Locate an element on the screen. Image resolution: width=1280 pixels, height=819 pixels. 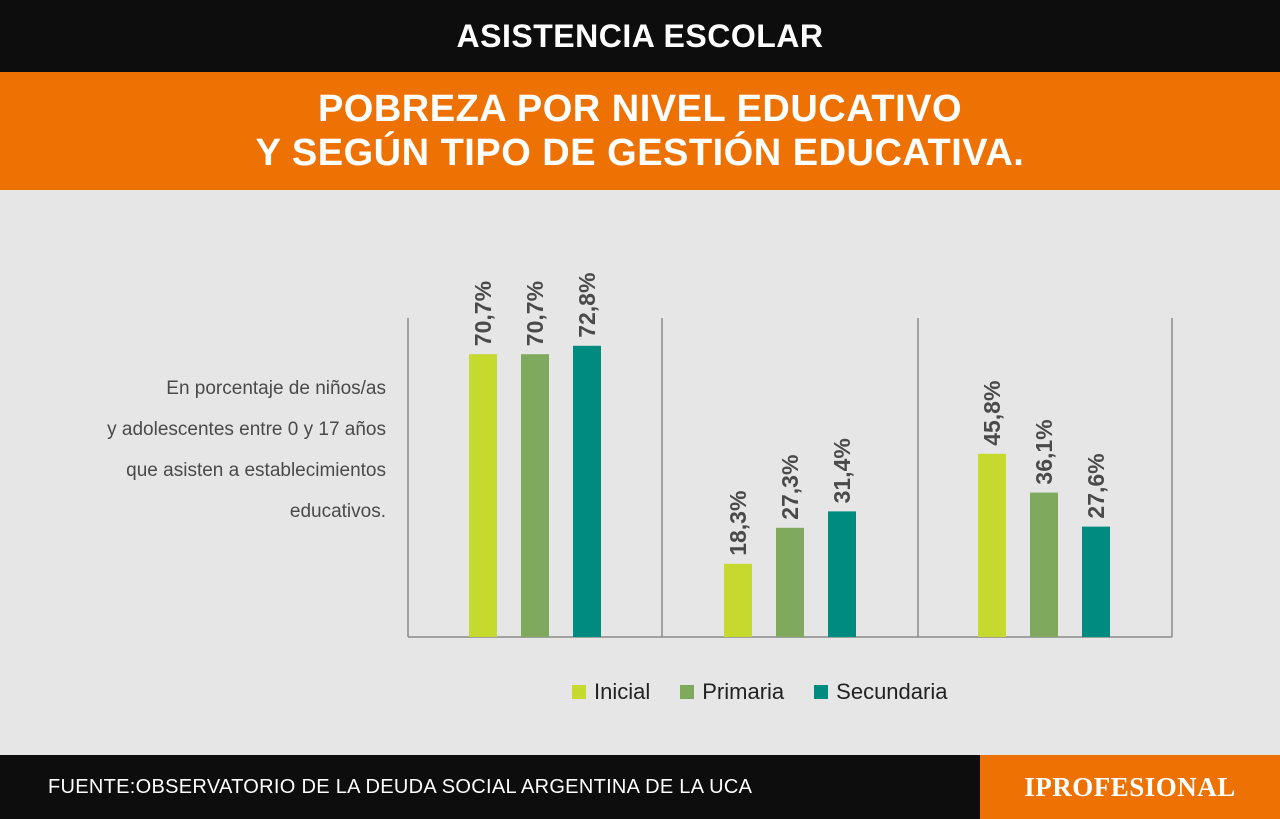
data-label-secundaria-2: 31,4% is located at coordinates (842, 470).